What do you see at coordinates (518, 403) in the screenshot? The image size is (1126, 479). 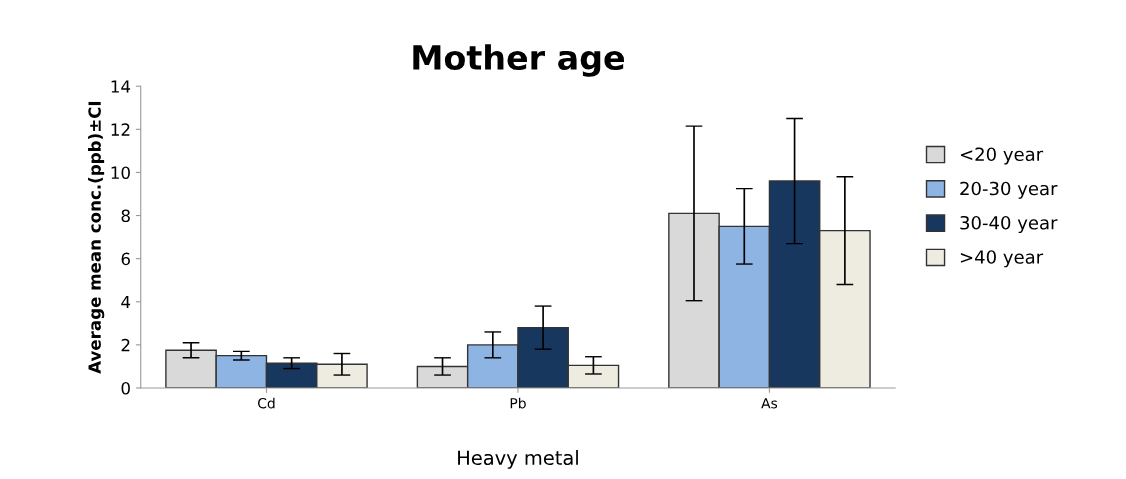 I see `x-tick-label: Pb` at bounding box center [518, 403].